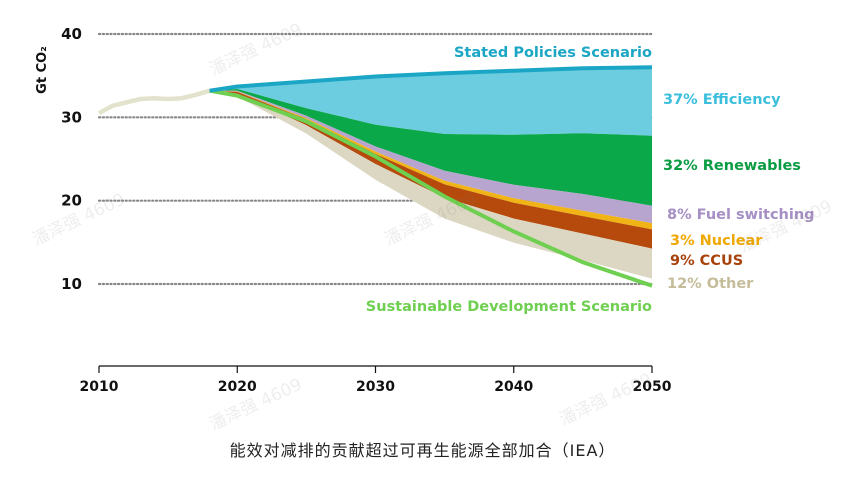  I want to click on y-axis-label: Gt CO₂, so click(42, 70).